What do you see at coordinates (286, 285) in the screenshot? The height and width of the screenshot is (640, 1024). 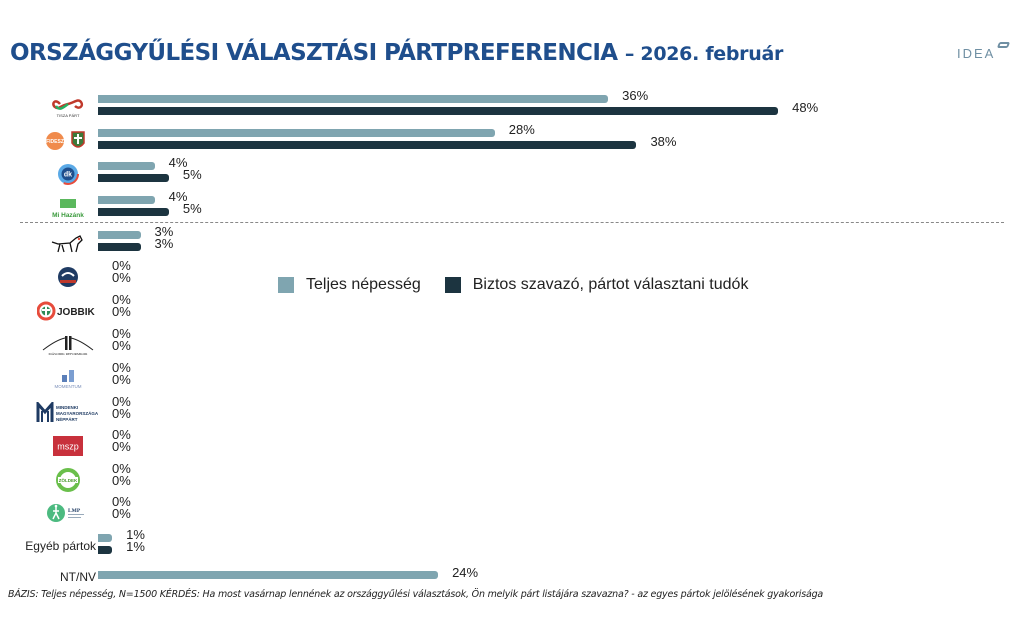 I see `legend-swatch-light-icon` at bounding box center [286, 285].